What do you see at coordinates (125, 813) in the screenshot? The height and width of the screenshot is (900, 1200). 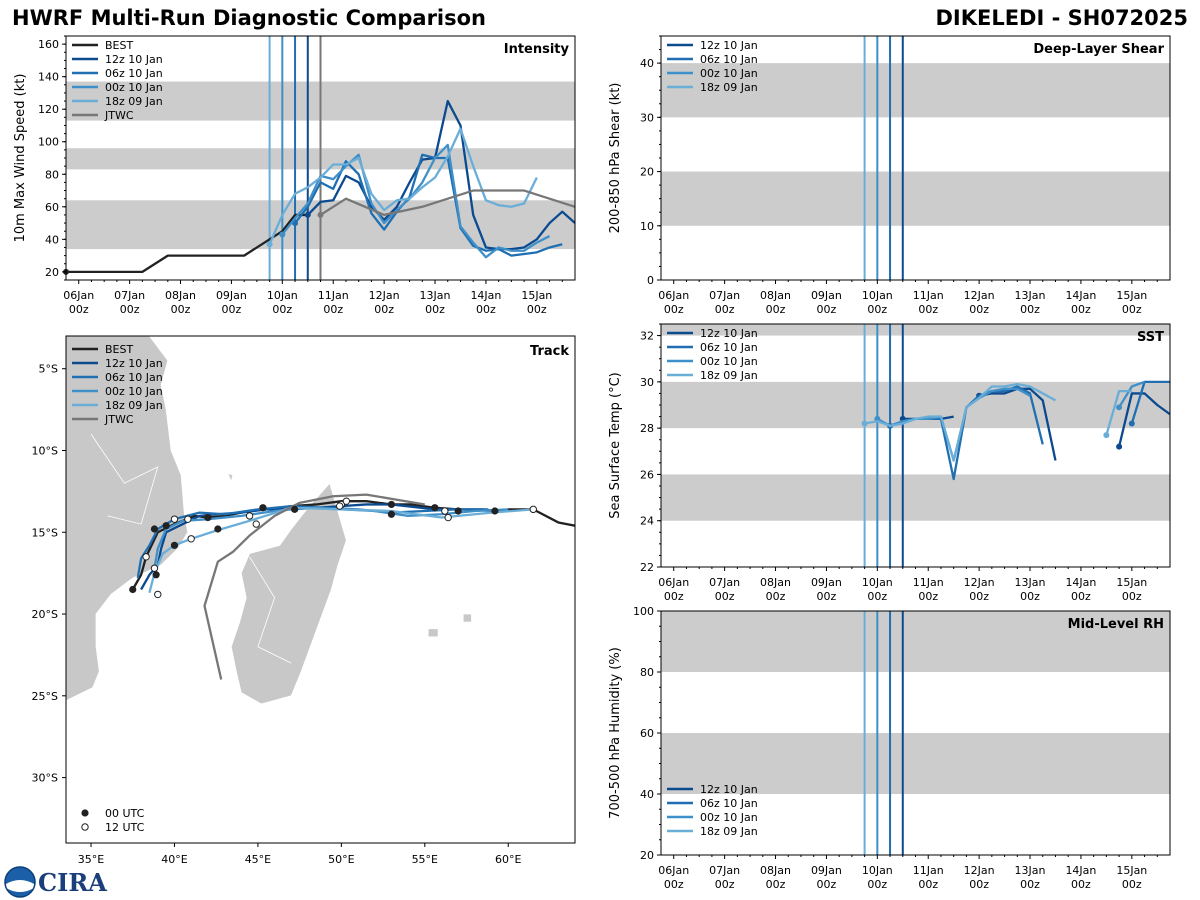 I see `legend-label: 00 UTC` at bounding box center [125, 813].